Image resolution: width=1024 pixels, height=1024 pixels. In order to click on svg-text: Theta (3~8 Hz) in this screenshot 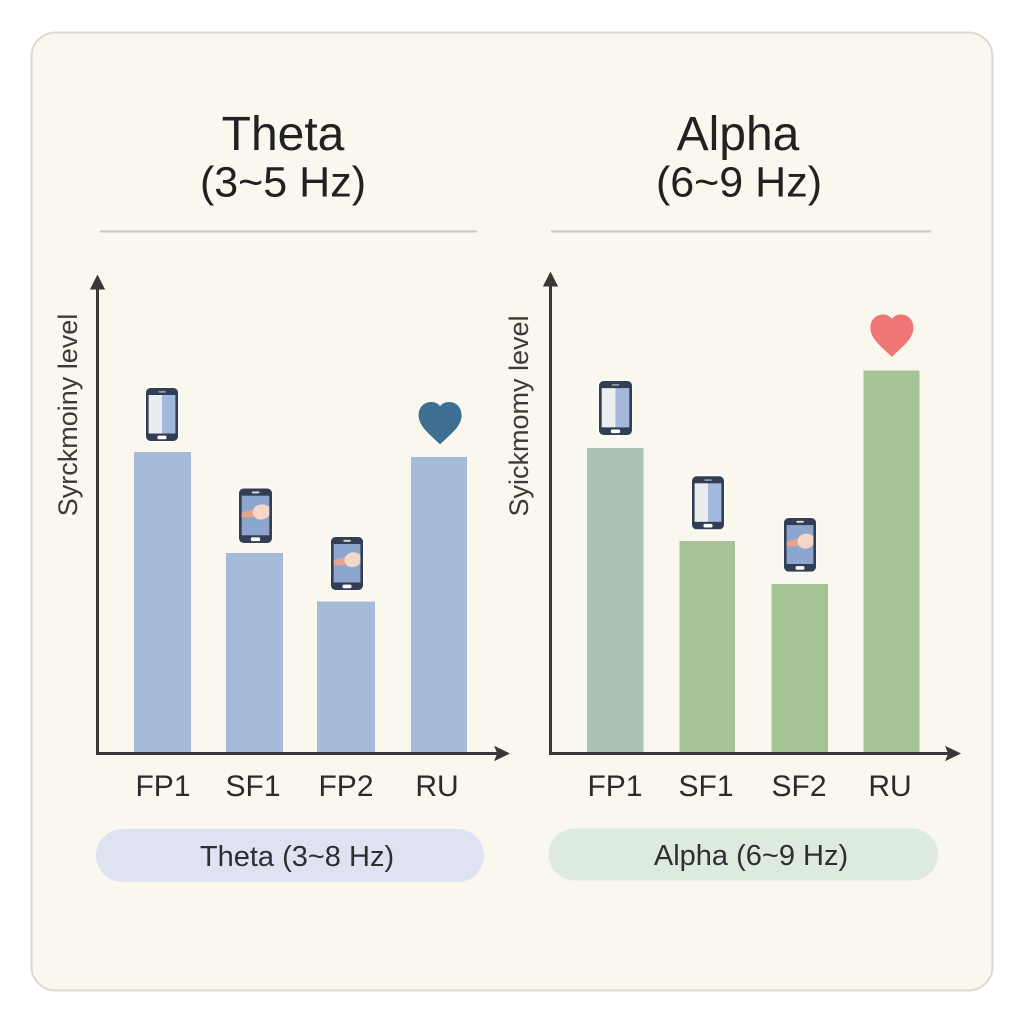, I will do `click(297, 857)`.